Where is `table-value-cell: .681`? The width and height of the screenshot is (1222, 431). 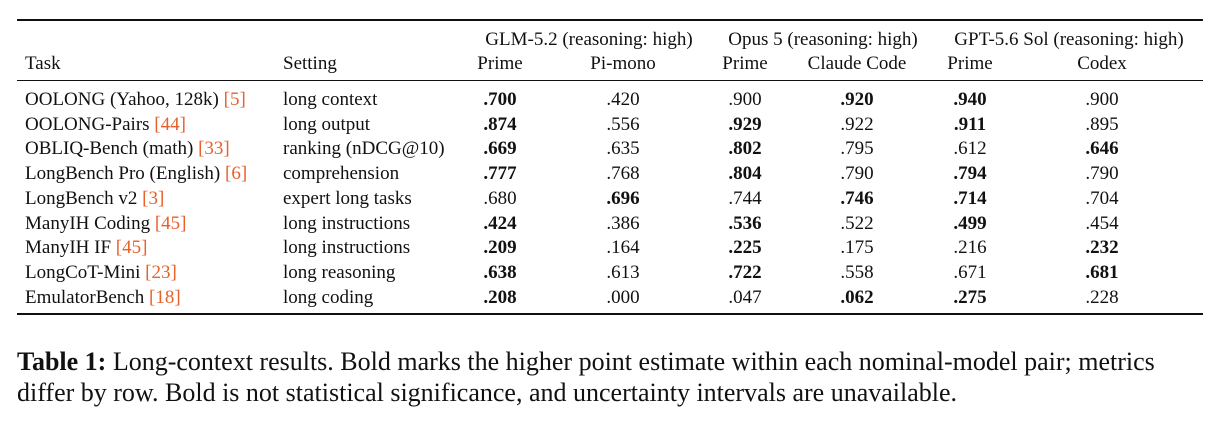 table-value-cell: .681 is located at coordinates (1102, 272).